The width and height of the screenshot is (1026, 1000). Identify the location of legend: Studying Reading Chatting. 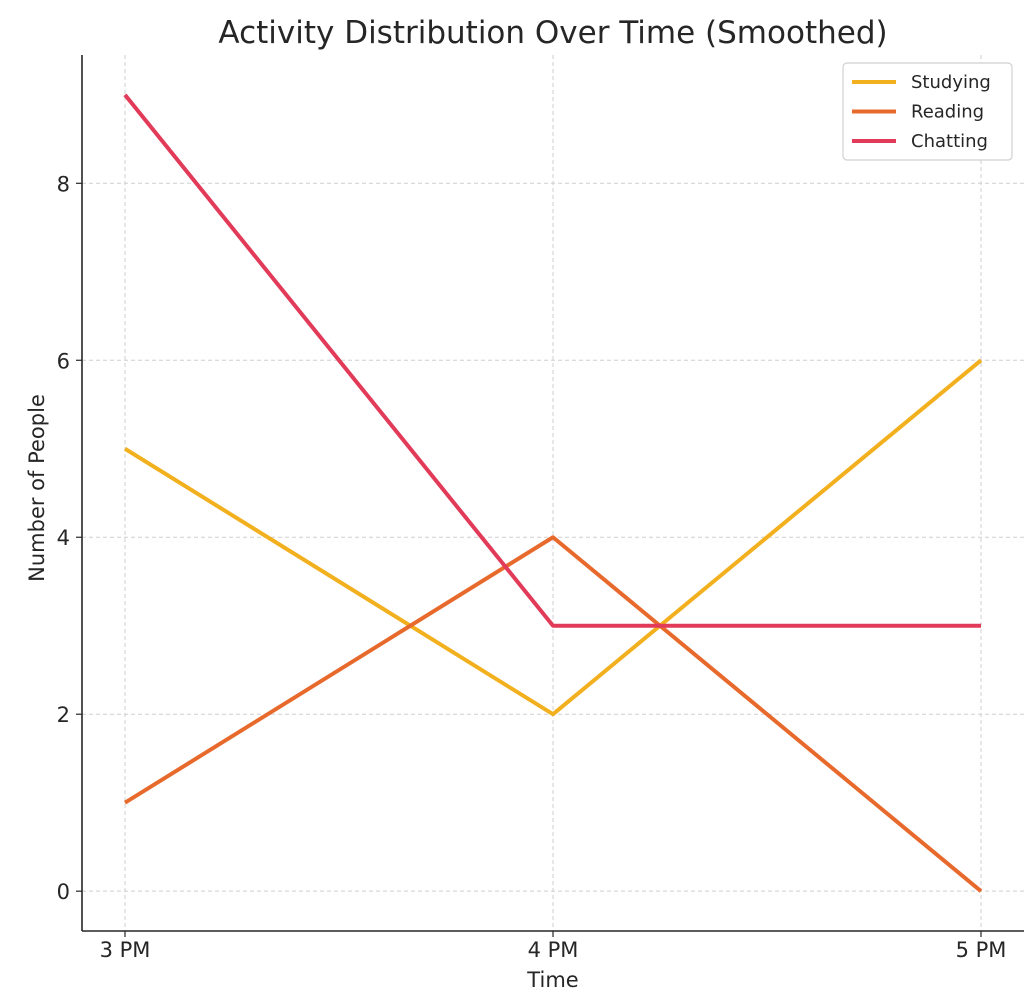
(927, 111).